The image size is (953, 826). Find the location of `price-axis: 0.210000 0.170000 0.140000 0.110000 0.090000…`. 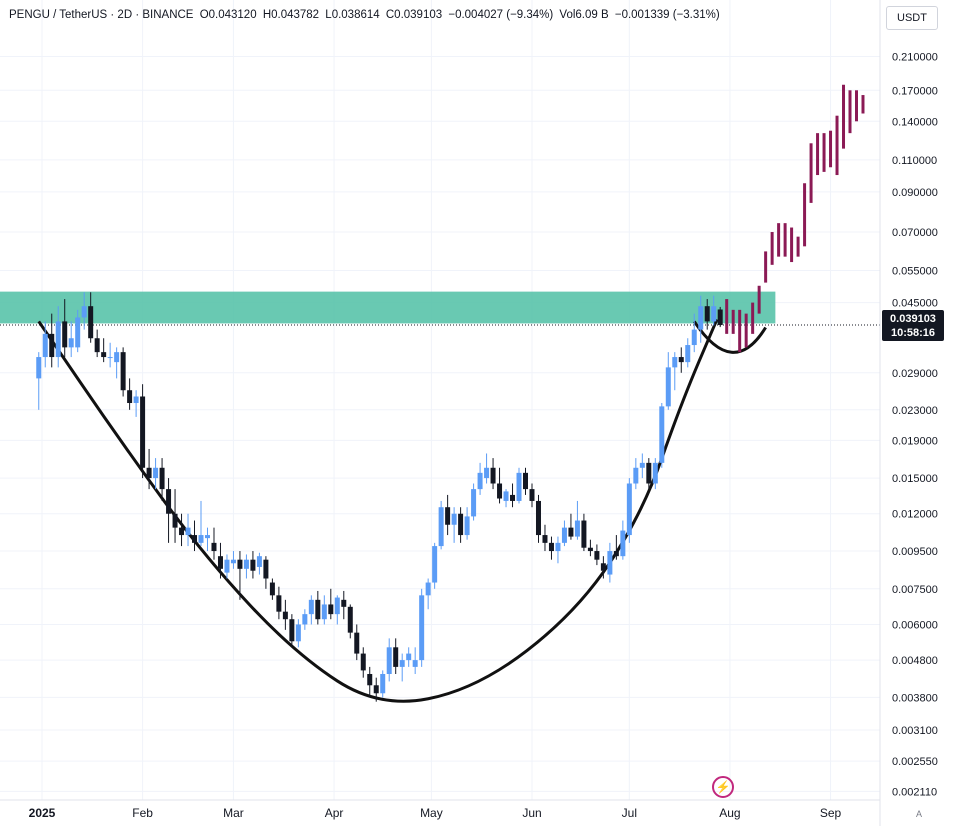

price-axis: 0.210000 0.170000 0.140000 0.110000 0.090000… is located at coordinates (908, 413).